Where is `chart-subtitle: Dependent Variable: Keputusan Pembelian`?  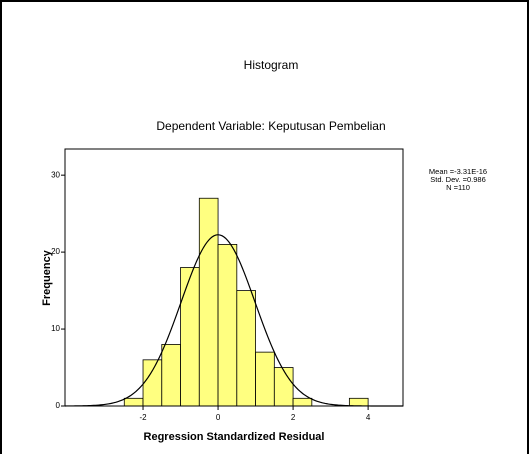
chart-subtitle: Dependent Variable: Keputusan Pembelian is located at coordinates (270, 126).